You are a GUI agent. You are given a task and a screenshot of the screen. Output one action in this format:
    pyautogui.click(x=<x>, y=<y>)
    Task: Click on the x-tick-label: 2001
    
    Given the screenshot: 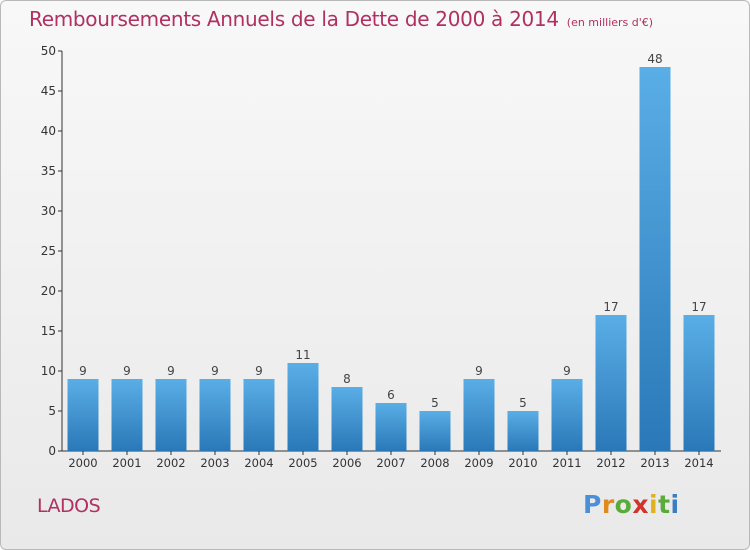 What is the action you would take?
    pyautogui.click(x=126, y=463)
    